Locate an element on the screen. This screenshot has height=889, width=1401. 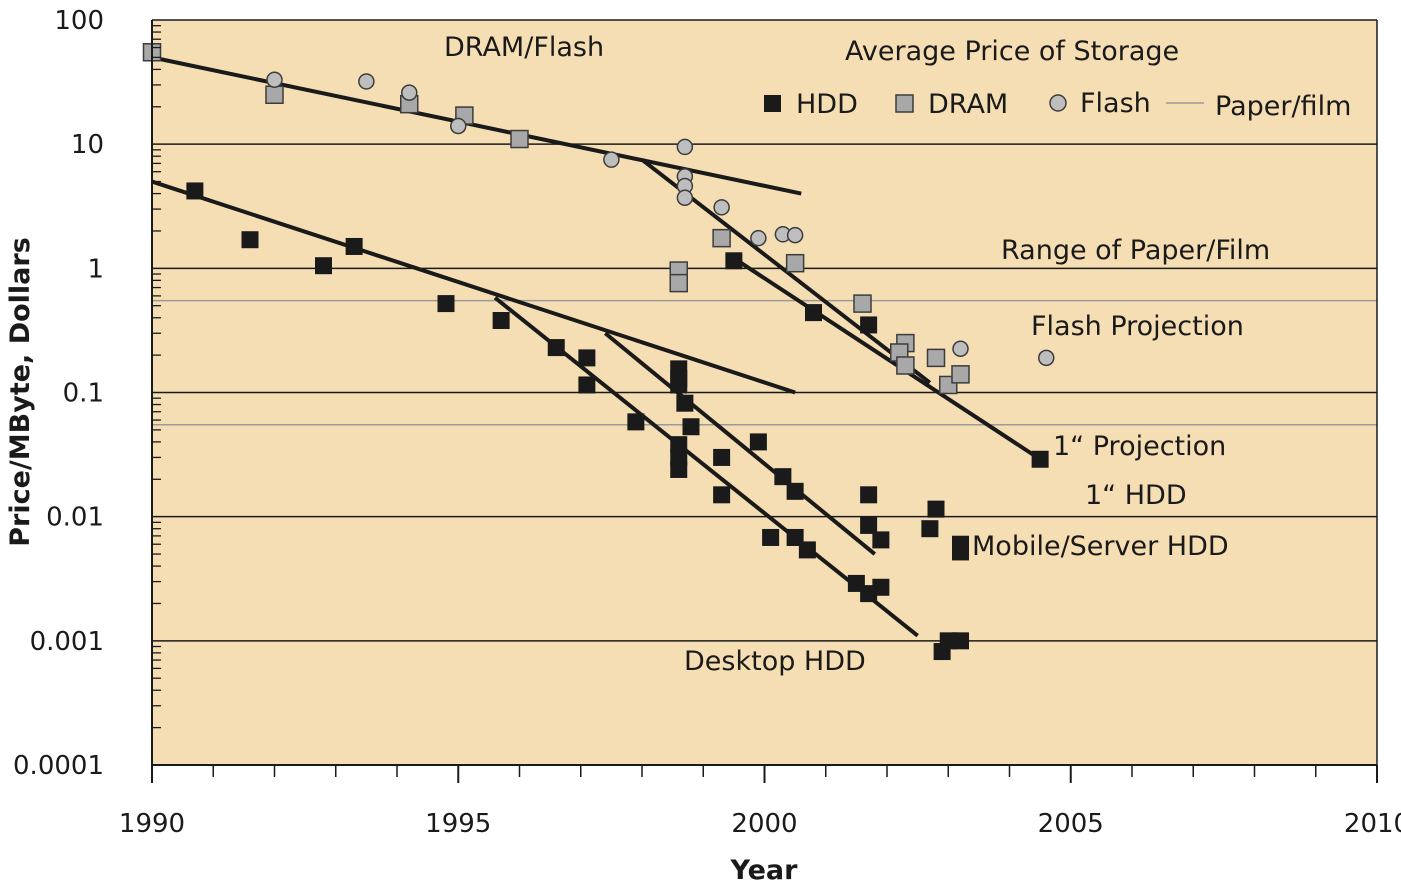
x-tick-label: 2005 is located at coordinates (1071, 824).